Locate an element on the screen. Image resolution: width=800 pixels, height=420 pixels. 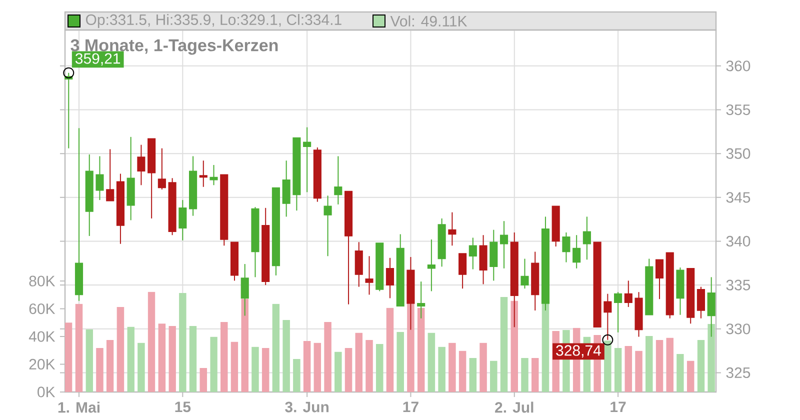
text: Op:331.5, Hi:335.9, Lo:329.1, Cl:334.1 is located at coordinates (214, 21).